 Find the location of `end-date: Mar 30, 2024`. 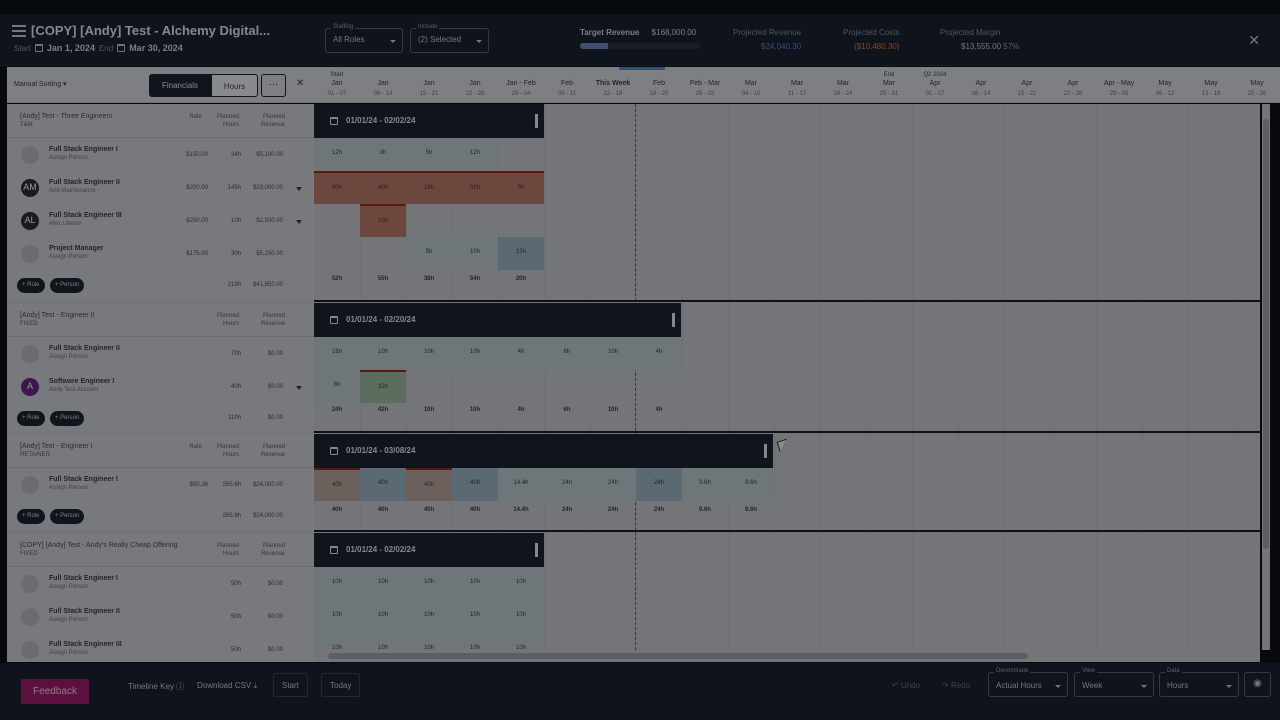

end-date: Mar 30, 2024 is located at coordinates (156, 48).